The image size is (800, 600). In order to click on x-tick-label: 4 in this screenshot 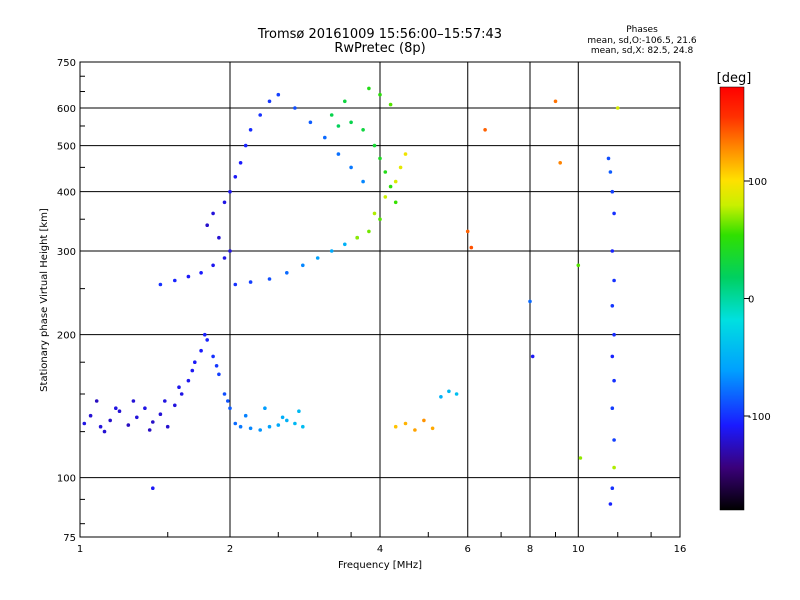, I will do `click(380, 549)`.